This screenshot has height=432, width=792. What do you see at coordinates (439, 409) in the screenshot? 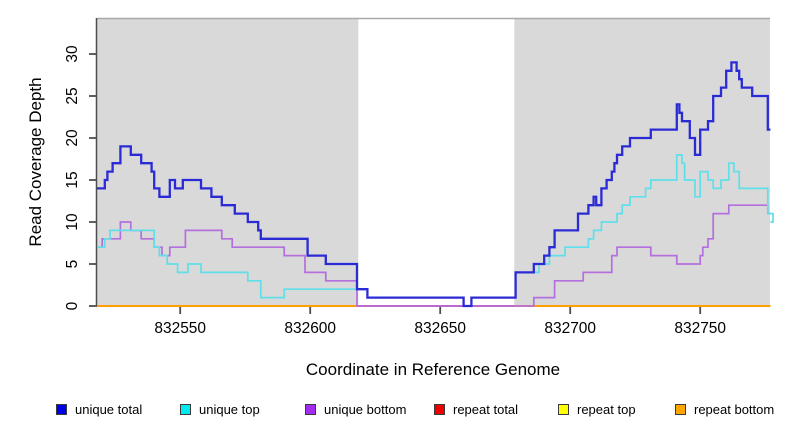
I see `legend-swatch-repeat-total` at bounding box center [439, 409].